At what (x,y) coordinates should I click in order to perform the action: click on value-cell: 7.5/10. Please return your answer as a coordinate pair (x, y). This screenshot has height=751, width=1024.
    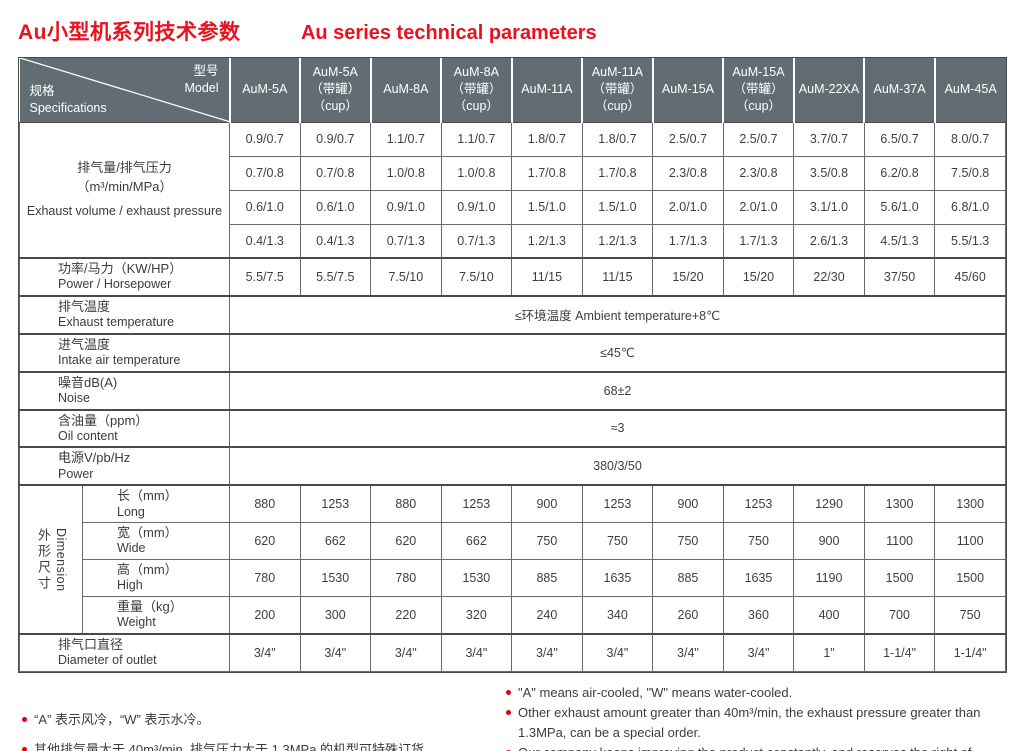
    Looking at the image, I should click on (406, 277).